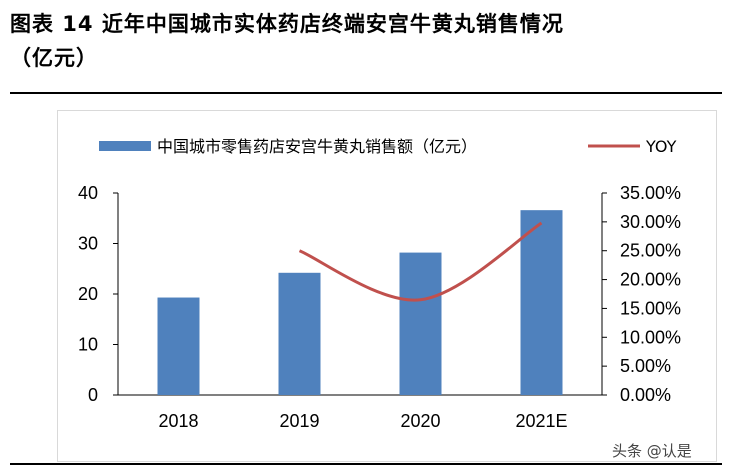 This screenshot has width=729, height=471. Describe the element at coordinates (541, 421) in the screenshot. I see `x-tick-label: 2021E` at that location.